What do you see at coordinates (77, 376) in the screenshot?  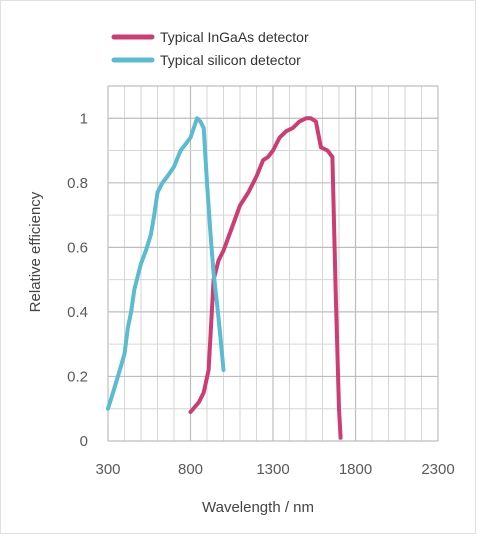 I see `y-tick-label: 0.2` at bounding box center [77, 376].